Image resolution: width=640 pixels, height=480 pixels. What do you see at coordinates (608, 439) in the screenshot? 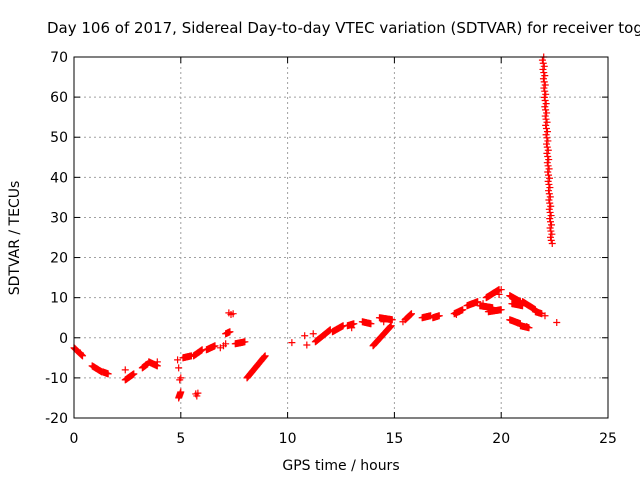
I see `x-tick-label: 25` at bounding box center [608, 439].